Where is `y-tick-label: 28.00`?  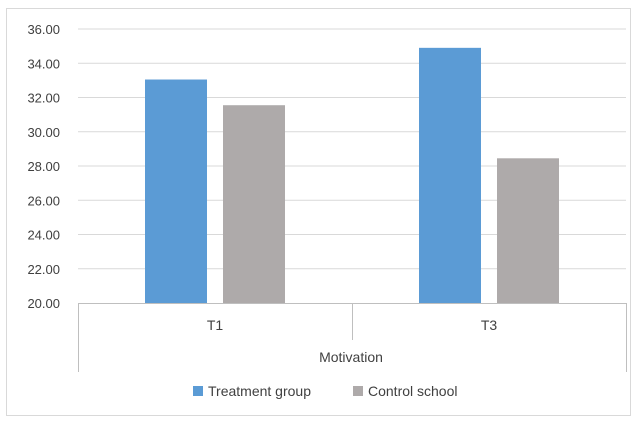 y-tick-label: 28.00 is located at coordinates (43, 166).